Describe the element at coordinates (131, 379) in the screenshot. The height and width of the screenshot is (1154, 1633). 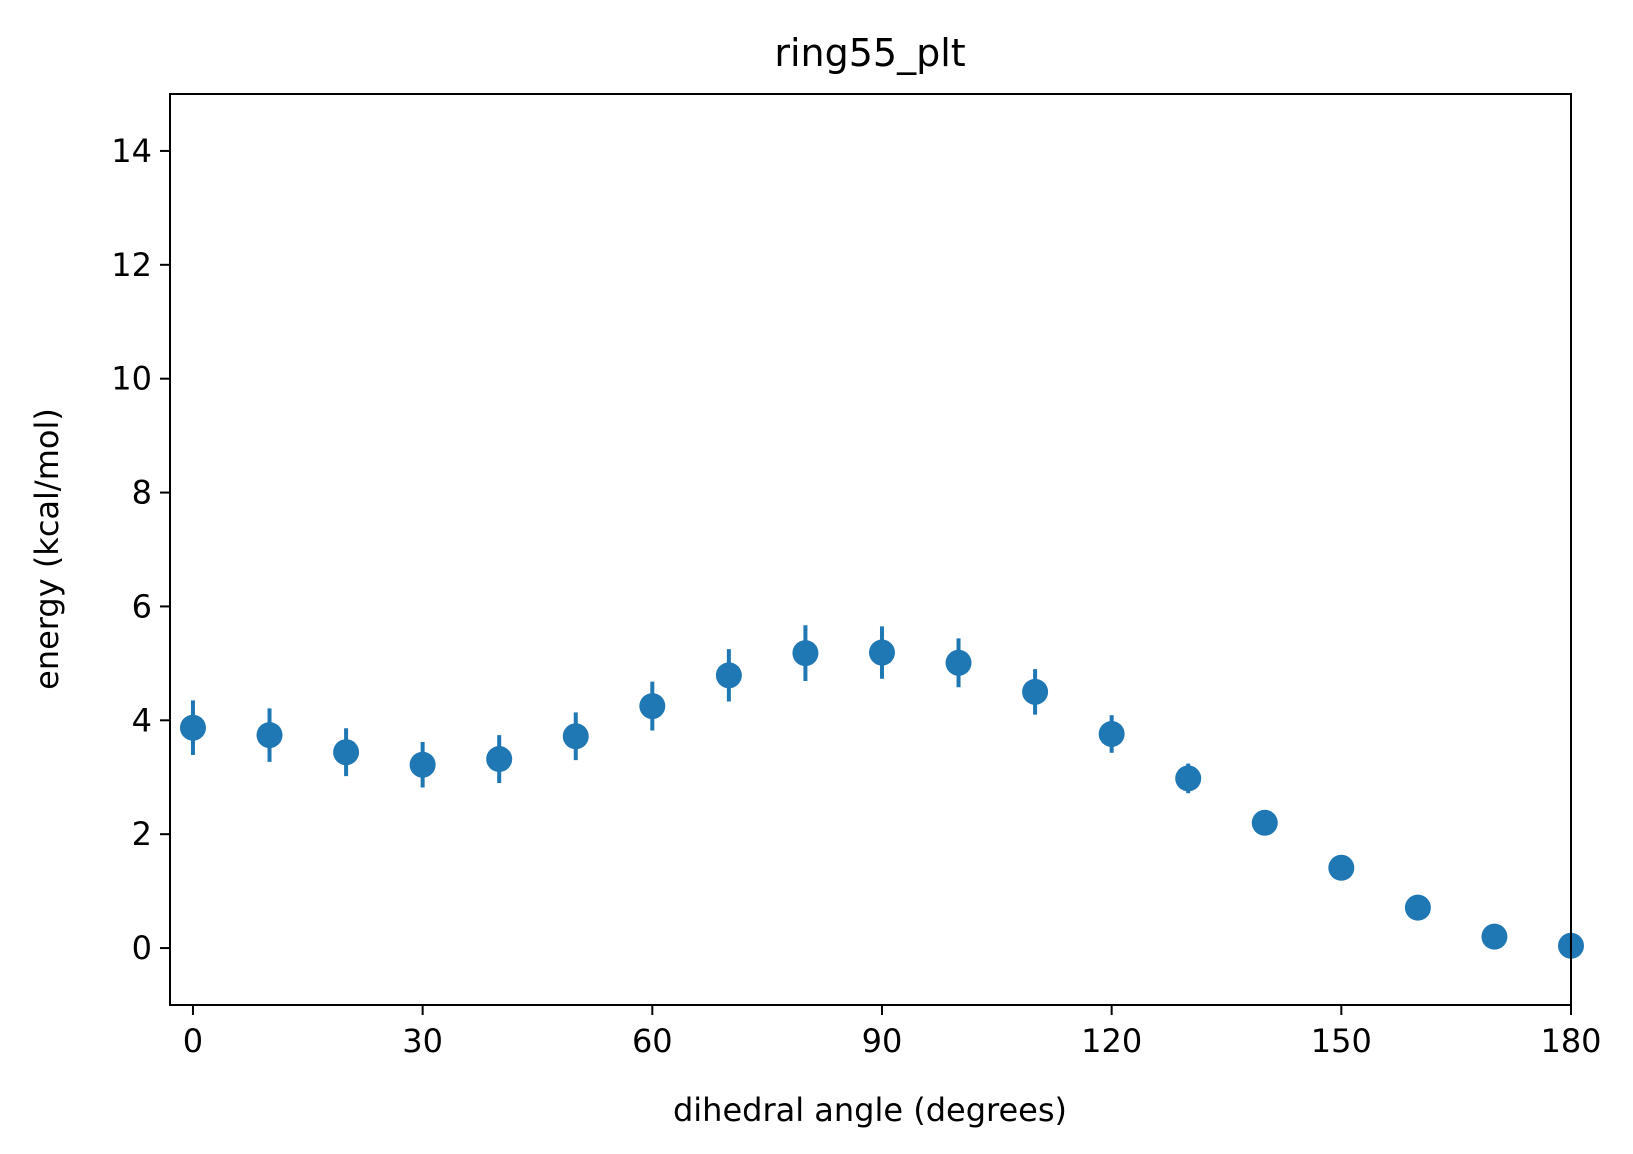
I see `y-tick-label: 10` at that location.